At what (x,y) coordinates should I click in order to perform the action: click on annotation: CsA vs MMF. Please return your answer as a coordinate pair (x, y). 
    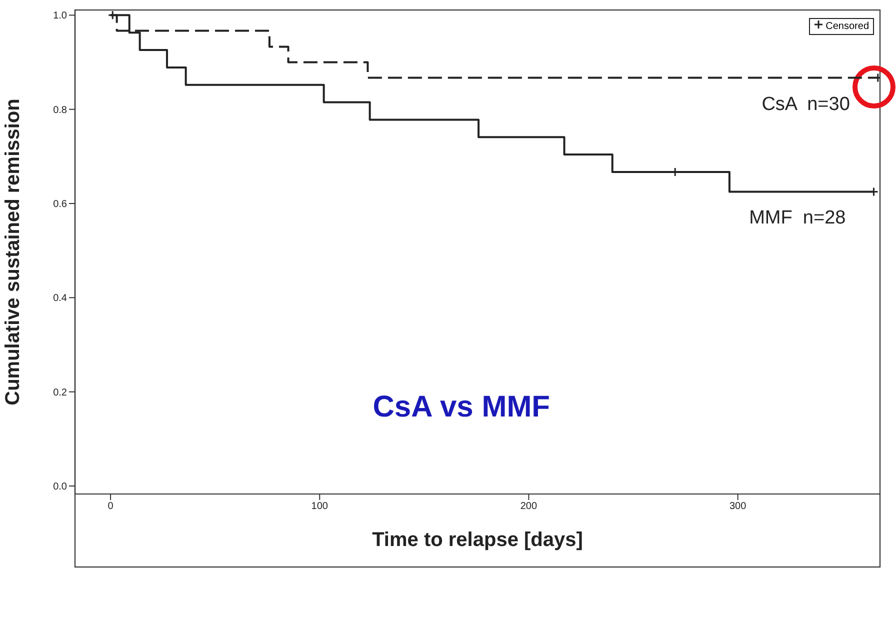
    Looking at the image, I should click on (461, 407).